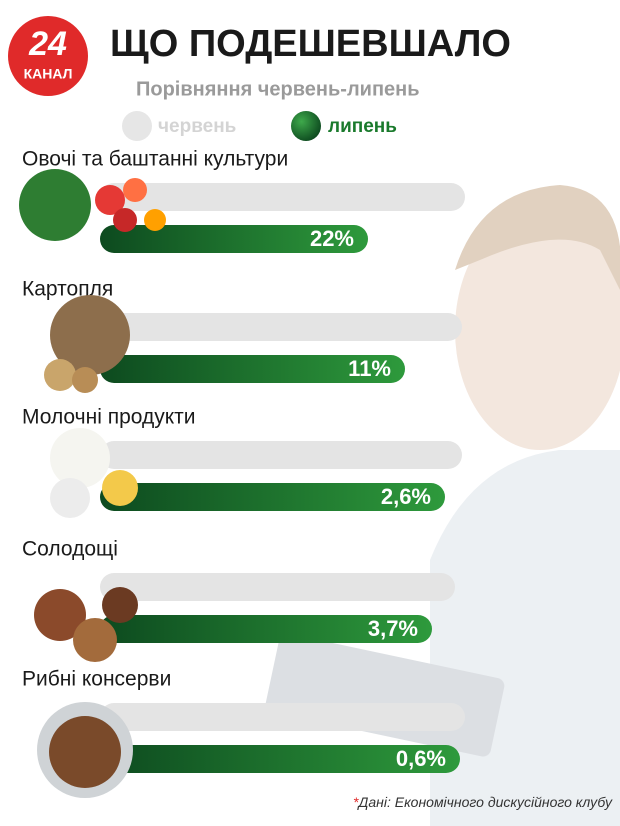  I want to click on legend-label: червень, so click(197, 126).